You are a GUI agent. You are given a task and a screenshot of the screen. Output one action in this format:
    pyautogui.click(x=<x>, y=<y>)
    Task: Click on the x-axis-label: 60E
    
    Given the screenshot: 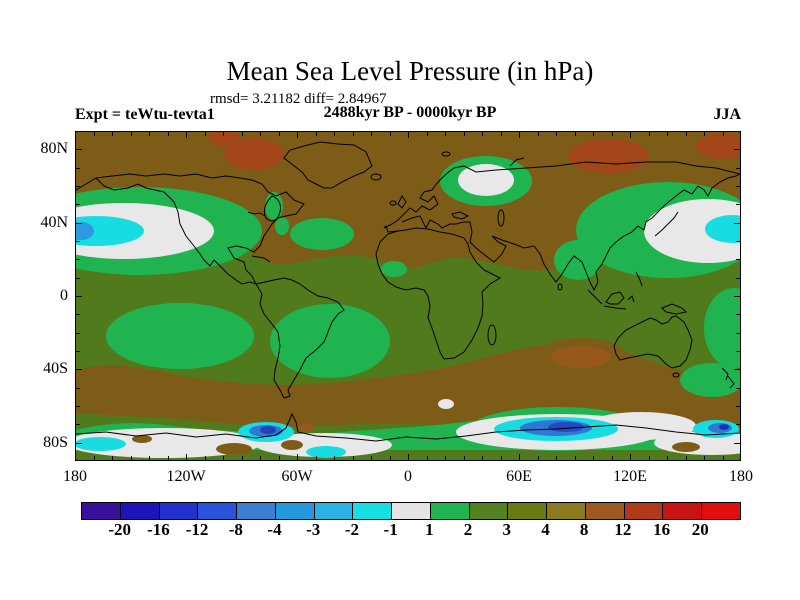 What is the action you would take?
    pyautogui.click(x=519, y=476)
    